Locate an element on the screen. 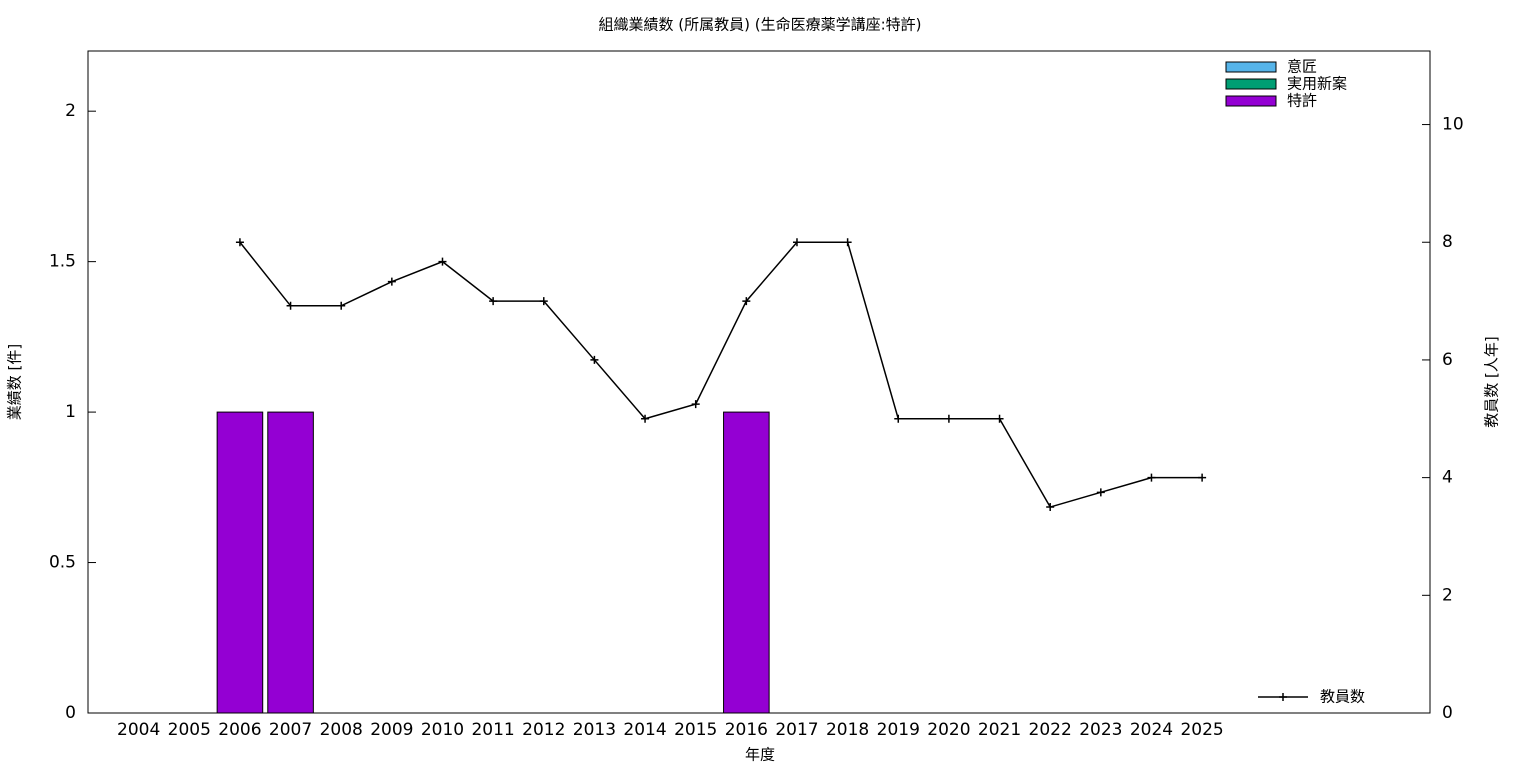 The width and height of the screenshot is (1536, 772). x-tick-label: 2020 is located at coordinates (948, 730).